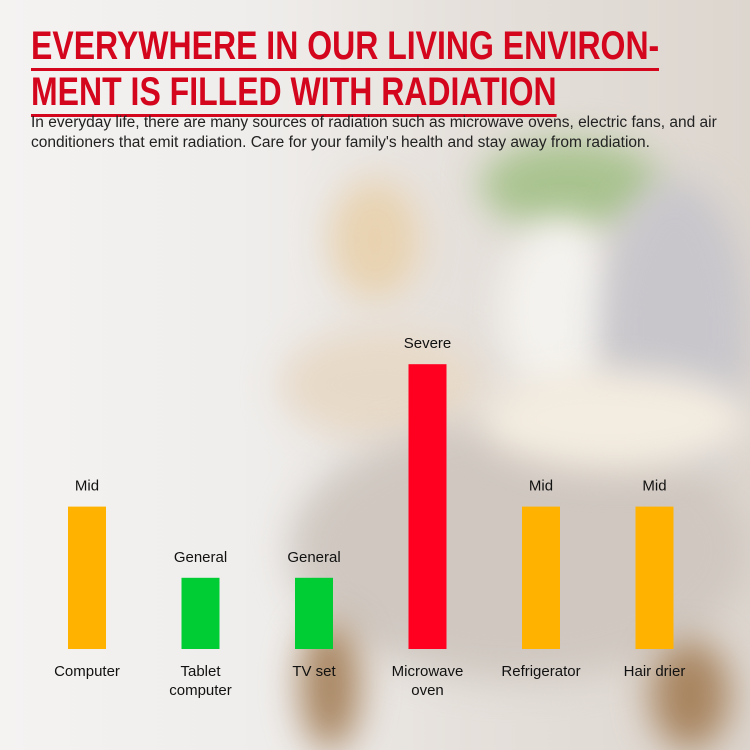  What do you see at coordinates (314, 671) in the screenshot?
I see `category-label: TV set` at bounding box center [314, 671].